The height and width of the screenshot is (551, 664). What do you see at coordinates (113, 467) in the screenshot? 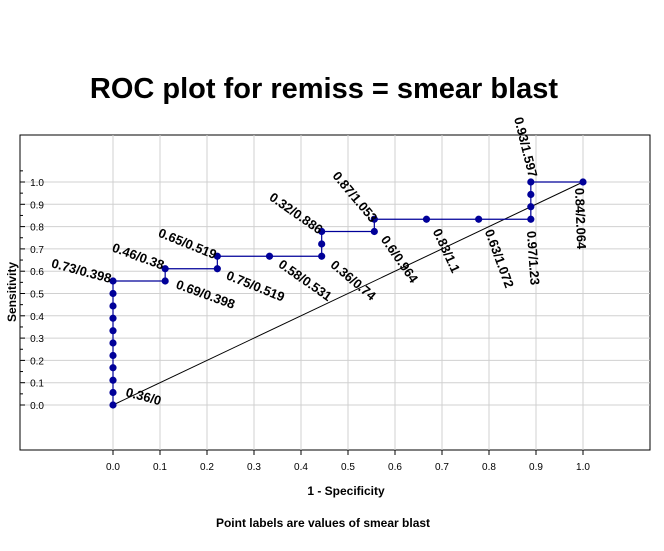
I see `x-tick-label: 0.0` at bounding box center [113, 467].